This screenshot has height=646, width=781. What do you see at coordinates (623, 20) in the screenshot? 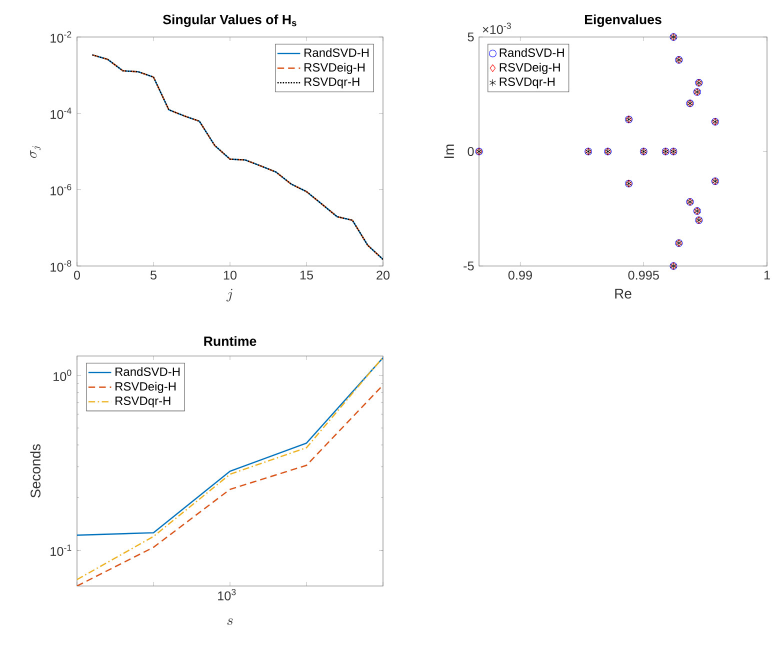
I see `chart-title: Eigenvalues` at bounding box center [623, 20].